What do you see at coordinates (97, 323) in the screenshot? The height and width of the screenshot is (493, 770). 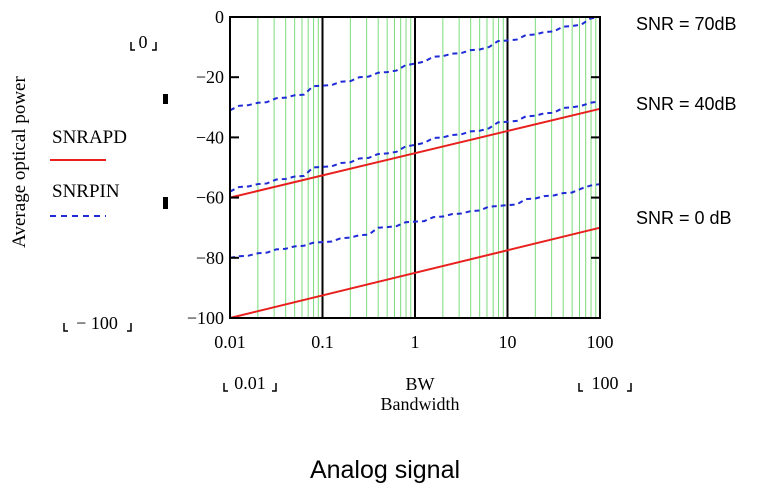 I see `y-range-label-min: − 100` at bounding box center [97, 323].